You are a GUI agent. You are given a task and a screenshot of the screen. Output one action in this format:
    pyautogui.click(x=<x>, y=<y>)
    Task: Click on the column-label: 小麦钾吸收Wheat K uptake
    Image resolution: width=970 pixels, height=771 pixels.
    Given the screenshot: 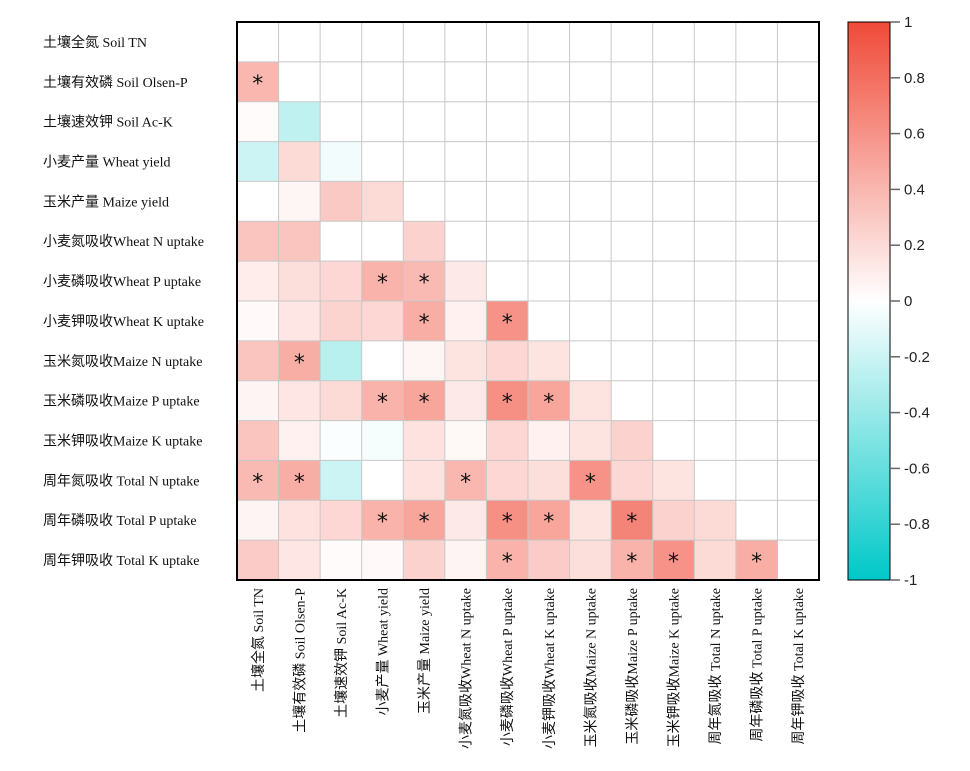 What is the action you would take?
    pyautogui.click(x=550, y=668)
    